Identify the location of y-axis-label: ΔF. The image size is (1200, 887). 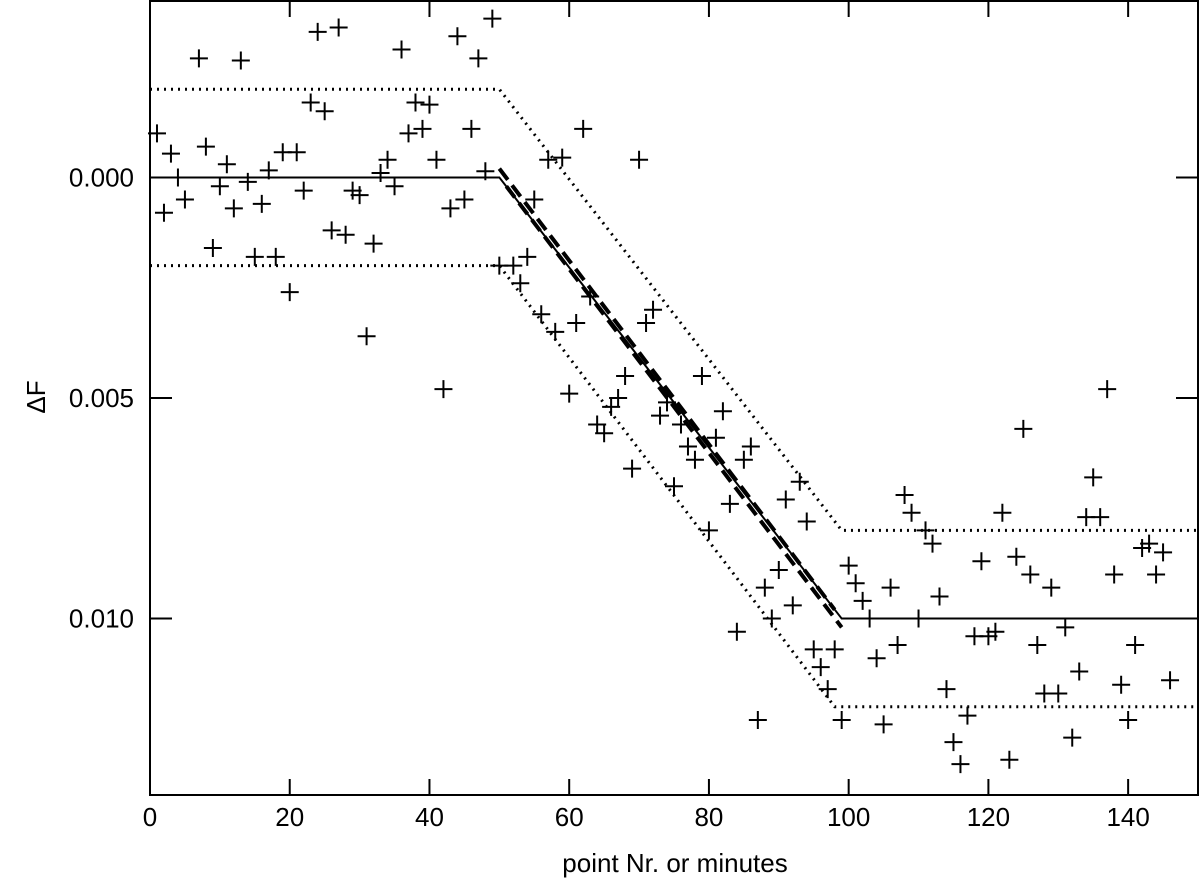
(36, 396).